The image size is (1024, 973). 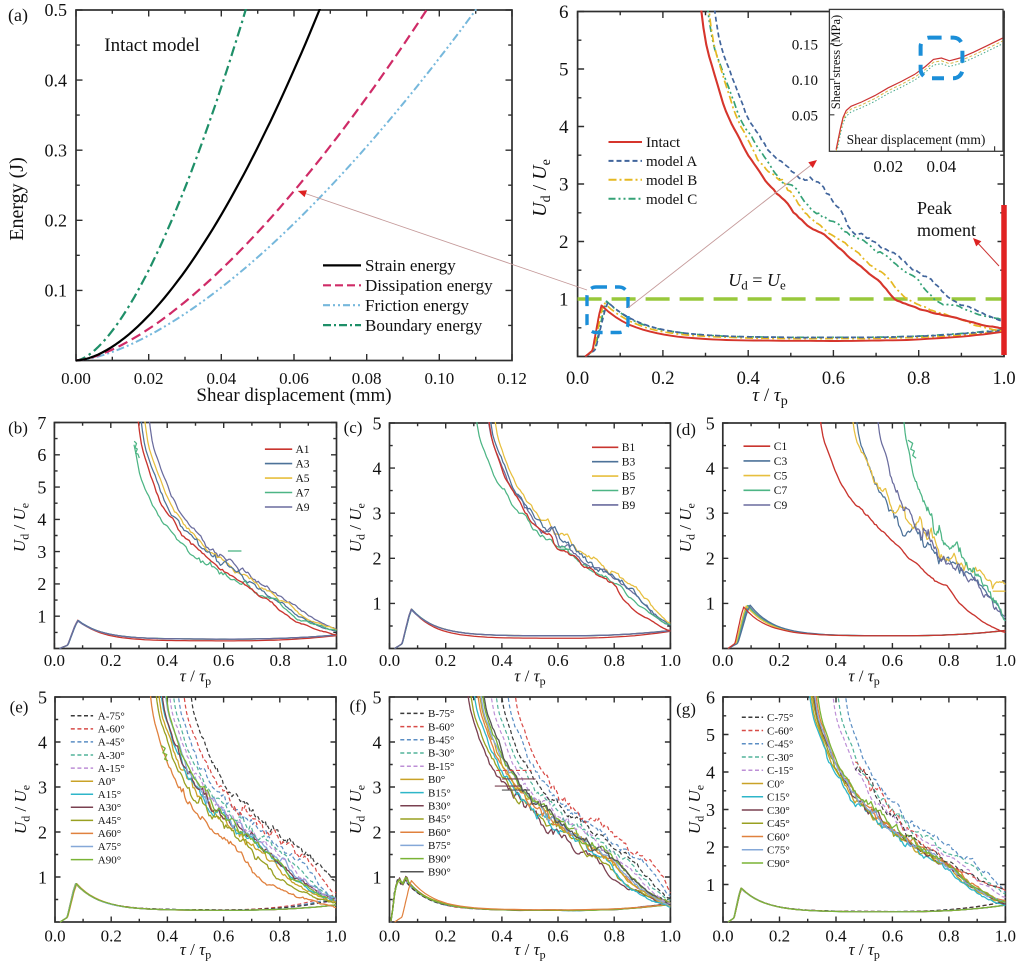 What do you see at coordinates (358, 706) in the screenshot?
I see `svg-text: (f)` at bounding box center [358, 706].